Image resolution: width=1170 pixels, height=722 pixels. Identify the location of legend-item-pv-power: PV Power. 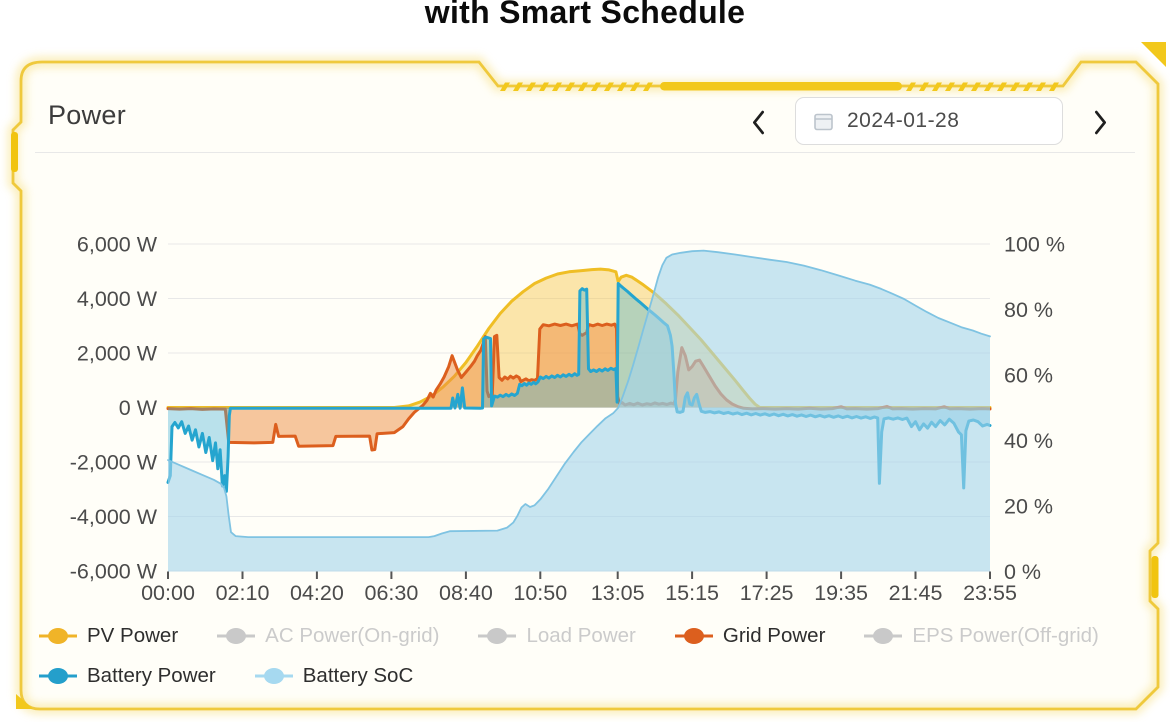
(108, 636).